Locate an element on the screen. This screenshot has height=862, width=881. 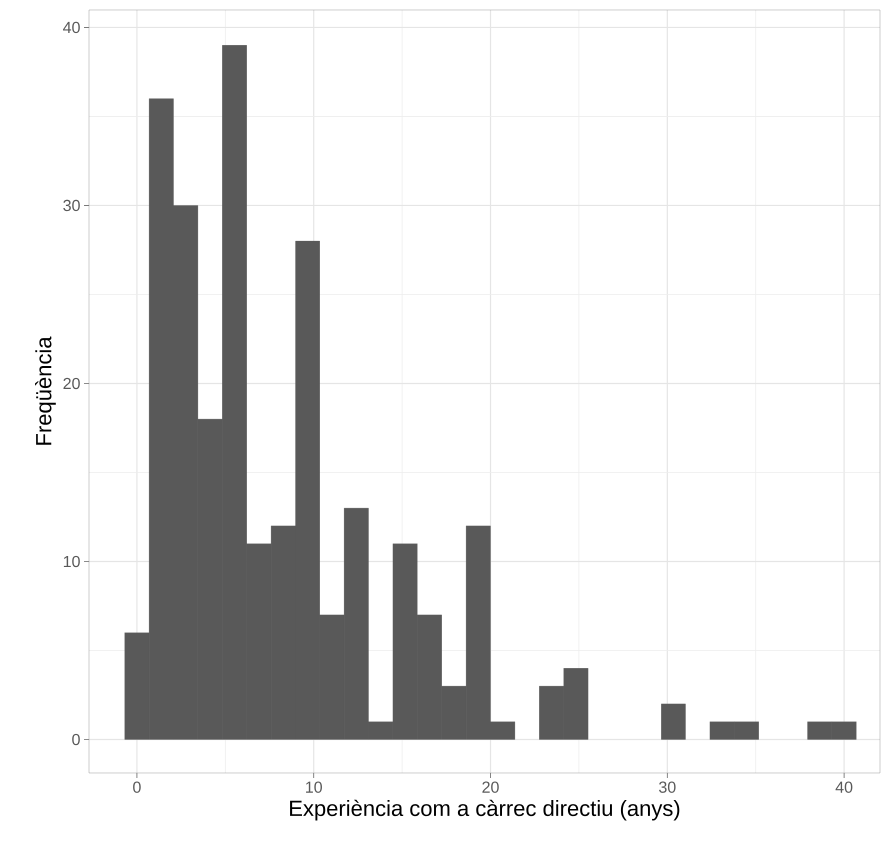
x-tick-label: 30 is located at coordinates (667, 787).